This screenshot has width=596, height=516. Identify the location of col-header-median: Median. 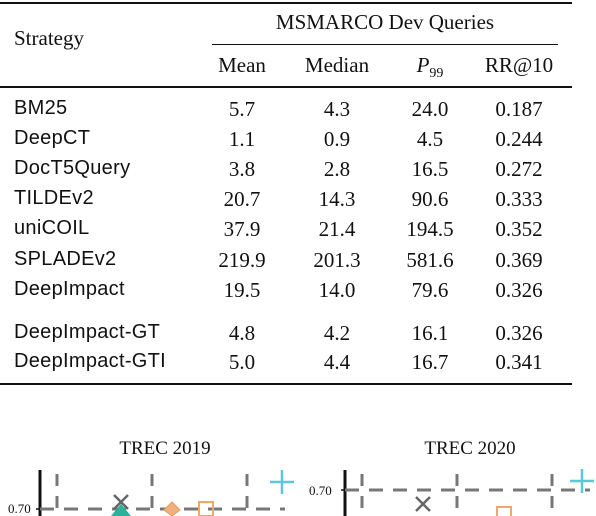
(337, 65).